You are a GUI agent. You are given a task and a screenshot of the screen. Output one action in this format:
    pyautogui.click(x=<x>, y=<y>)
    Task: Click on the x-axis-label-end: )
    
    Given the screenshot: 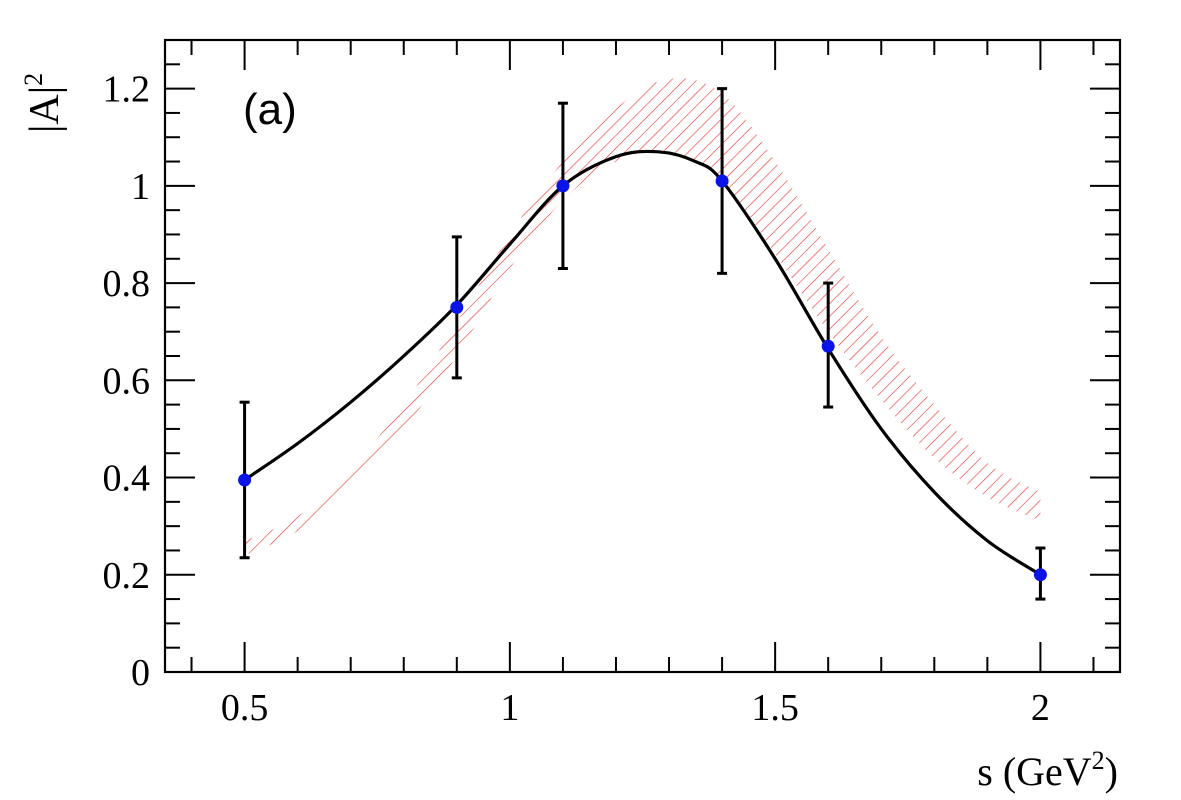 What is the action you would take?
    pyautogui.click(x=1111, y=771)
    